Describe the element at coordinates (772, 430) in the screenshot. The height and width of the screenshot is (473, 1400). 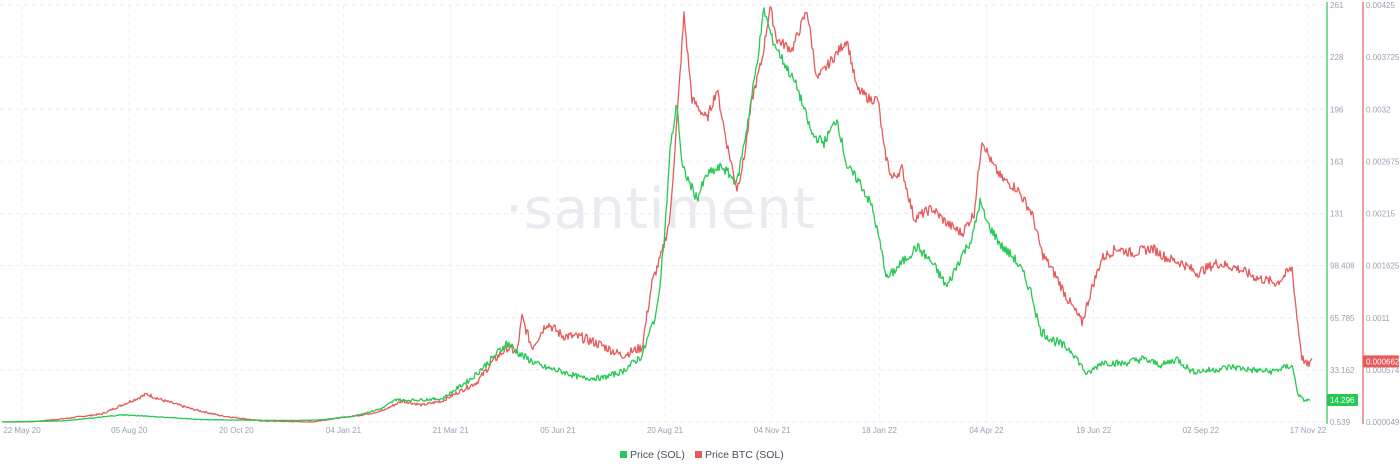
I see `x-tick-label: 04 Nov 21` at that location.